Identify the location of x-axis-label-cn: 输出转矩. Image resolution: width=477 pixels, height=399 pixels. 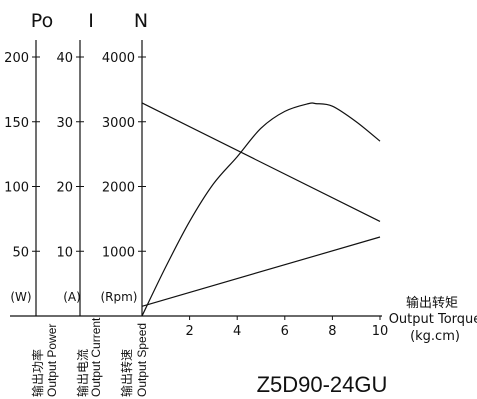
(432, 303).